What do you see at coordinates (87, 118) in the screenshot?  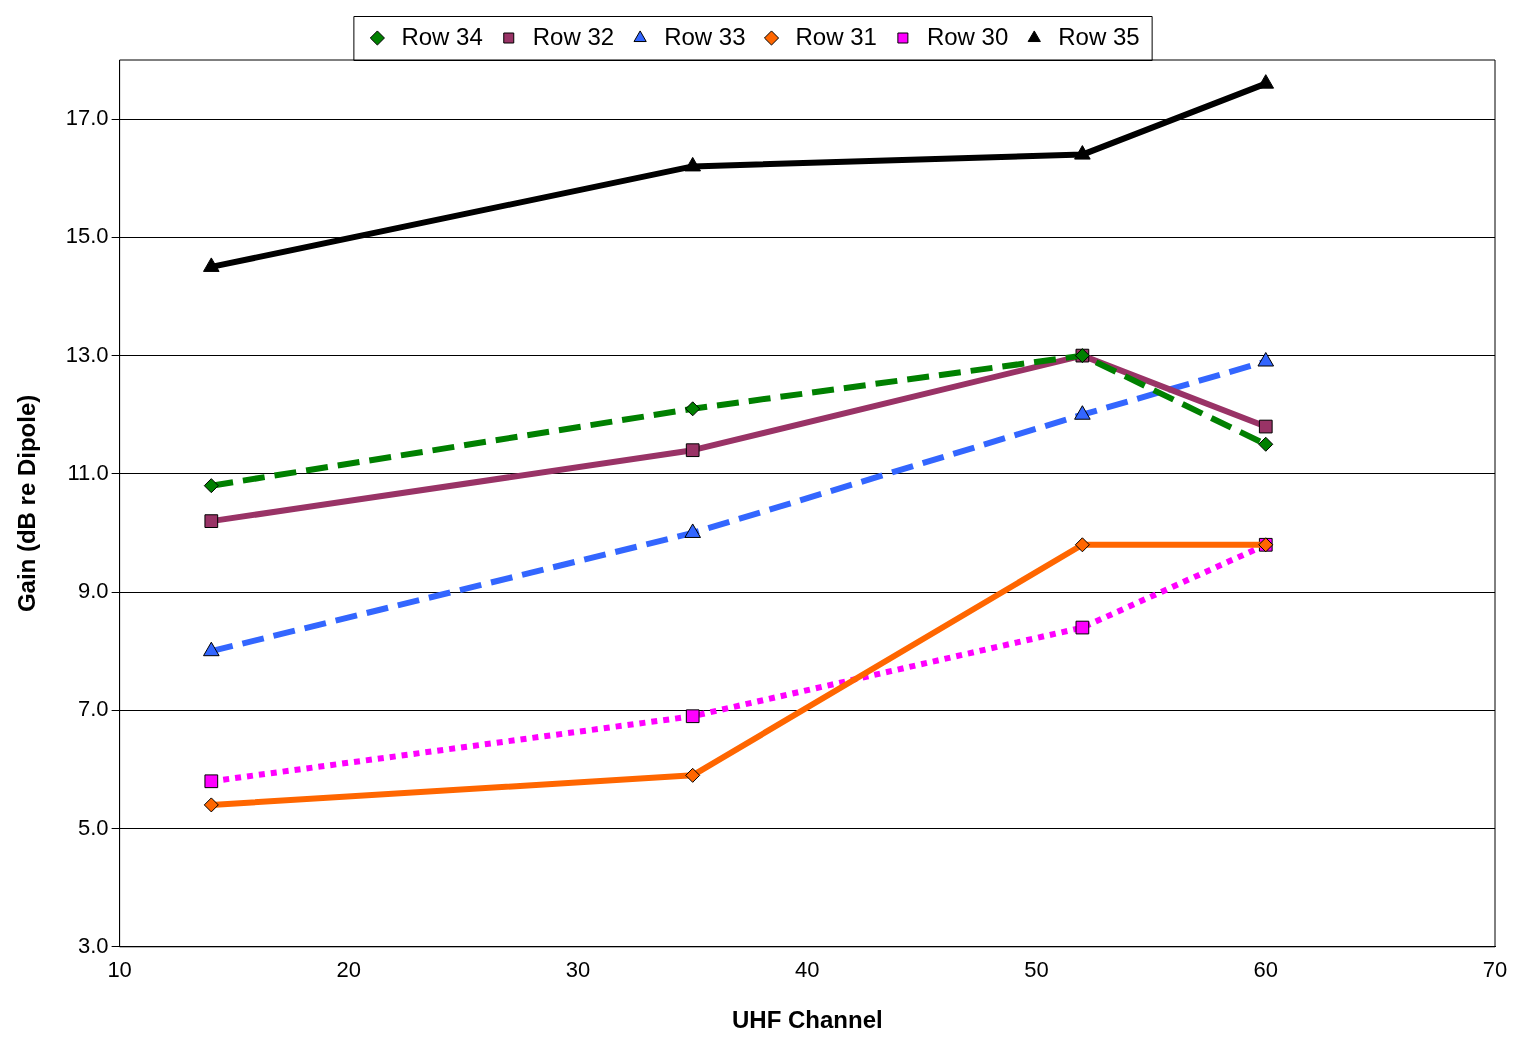 I see `y-tick-label: 17.0` at bounding box center [87, 118].